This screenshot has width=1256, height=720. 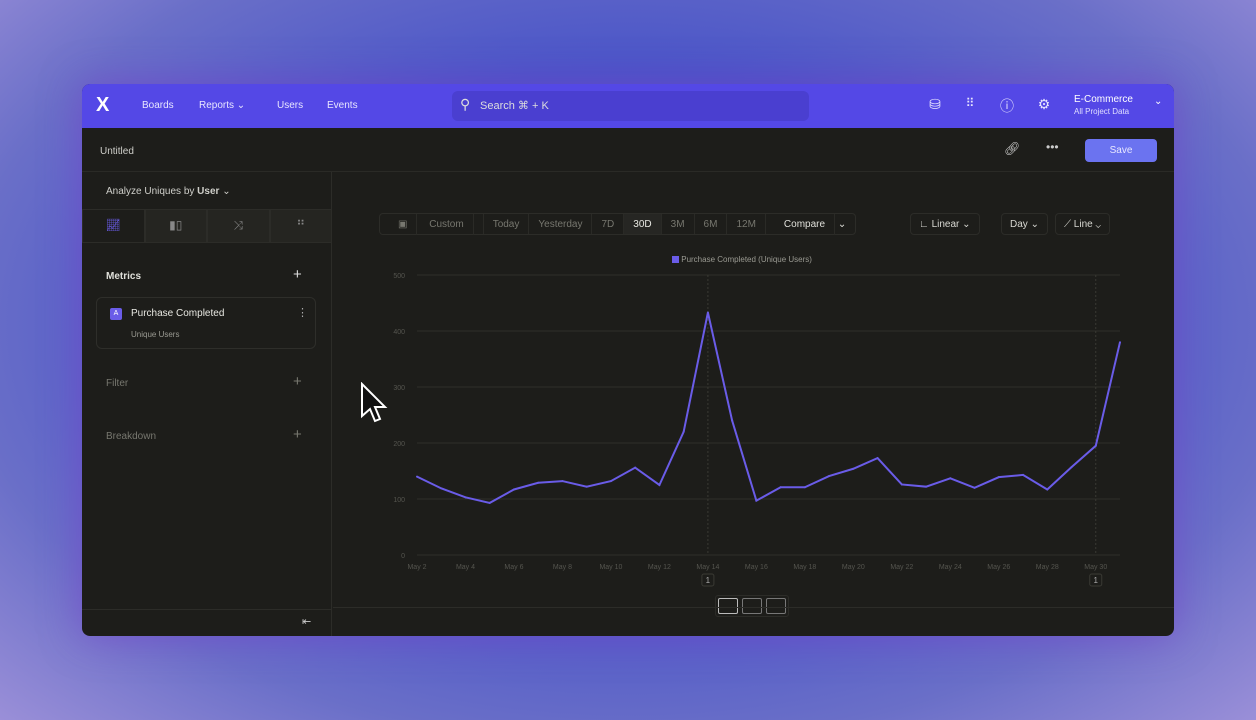 What do you see at coordinates (208, 191) in the screenshot?
I see `analyze-value: User` at bounding box center [208, 191].